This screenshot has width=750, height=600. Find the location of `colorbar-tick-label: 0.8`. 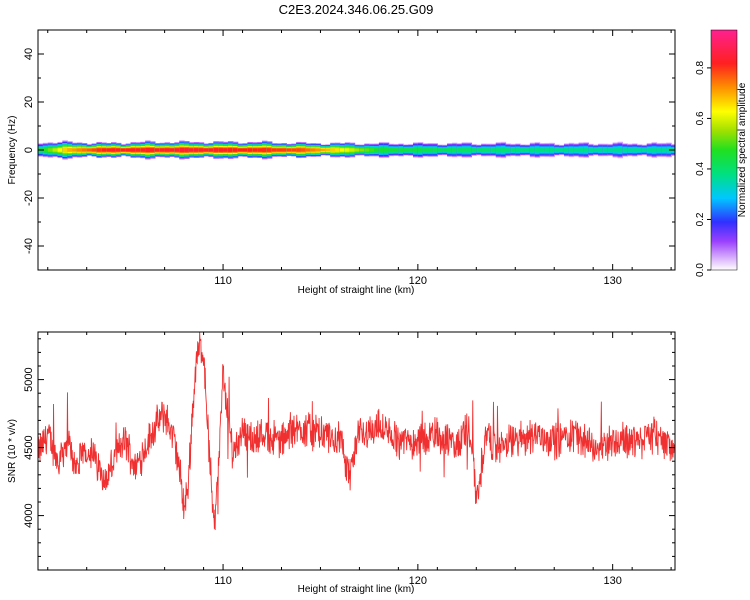

colorbar-tick-label: 0.8 is located at coordinates (700, 68).